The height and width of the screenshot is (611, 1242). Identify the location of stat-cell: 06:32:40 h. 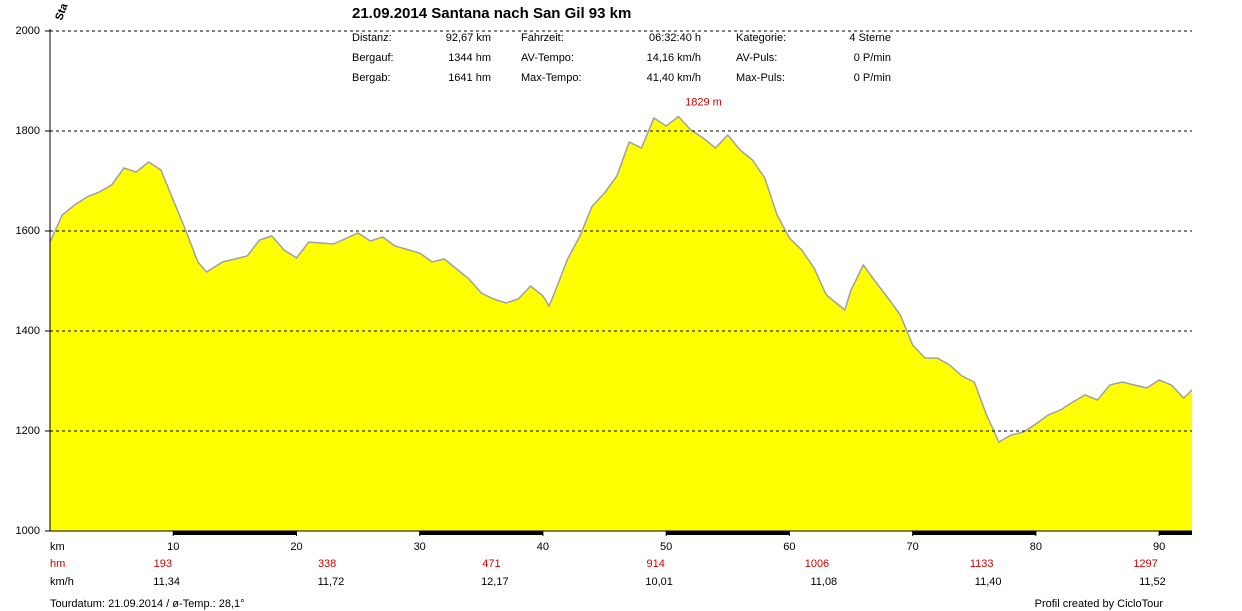
(675, 38).